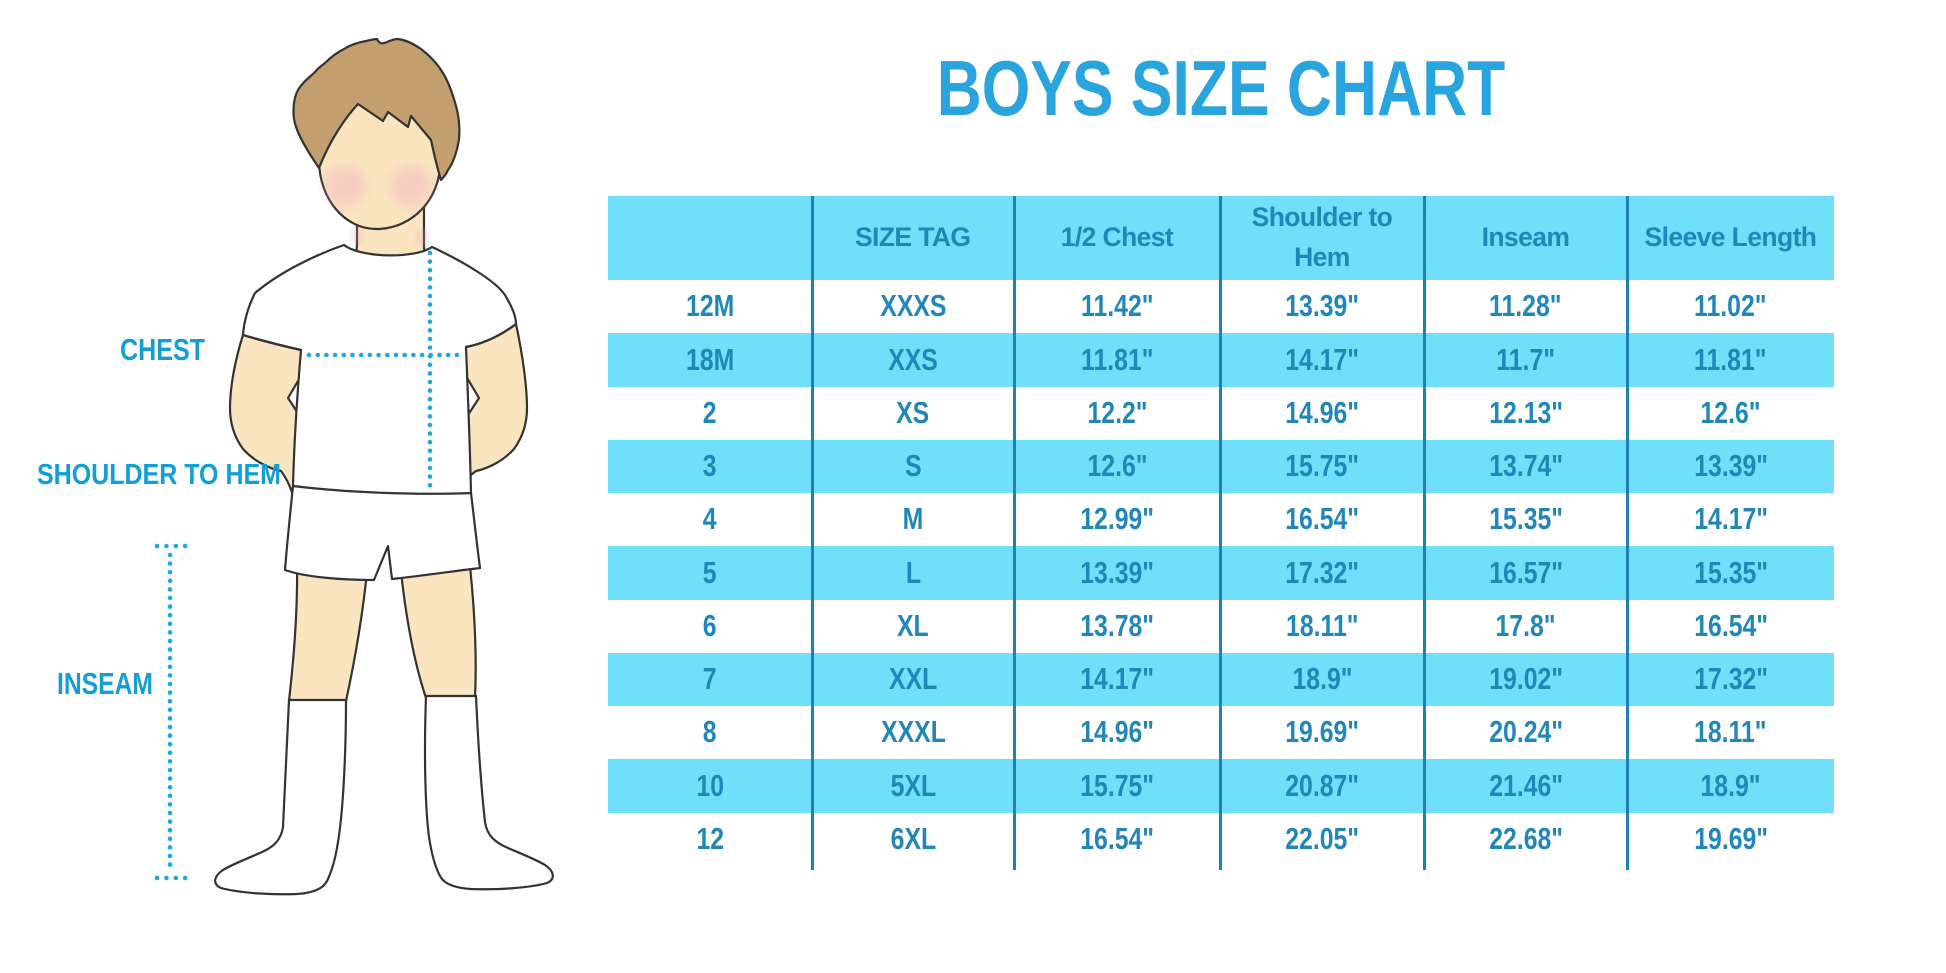 The width and height of the screenshot is (1946, 973). I want to click on svg-text: INSEAM, so click(105, 683).